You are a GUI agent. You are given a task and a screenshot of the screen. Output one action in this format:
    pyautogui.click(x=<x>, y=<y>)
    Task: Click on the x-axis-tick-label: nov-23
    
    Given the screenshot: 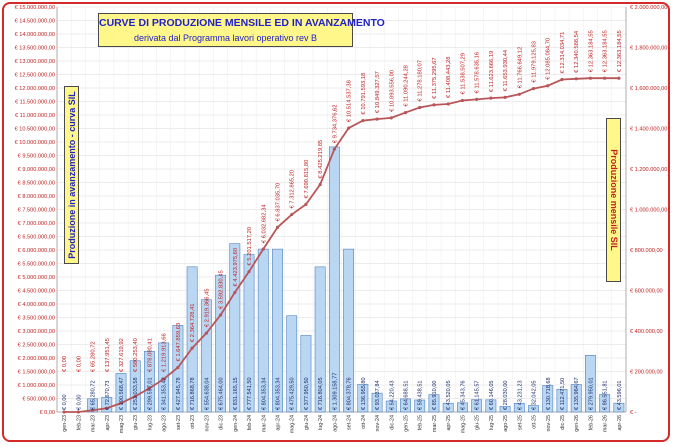 What is the action you would take?
    pyautogui.click(x=207, y=423)
    